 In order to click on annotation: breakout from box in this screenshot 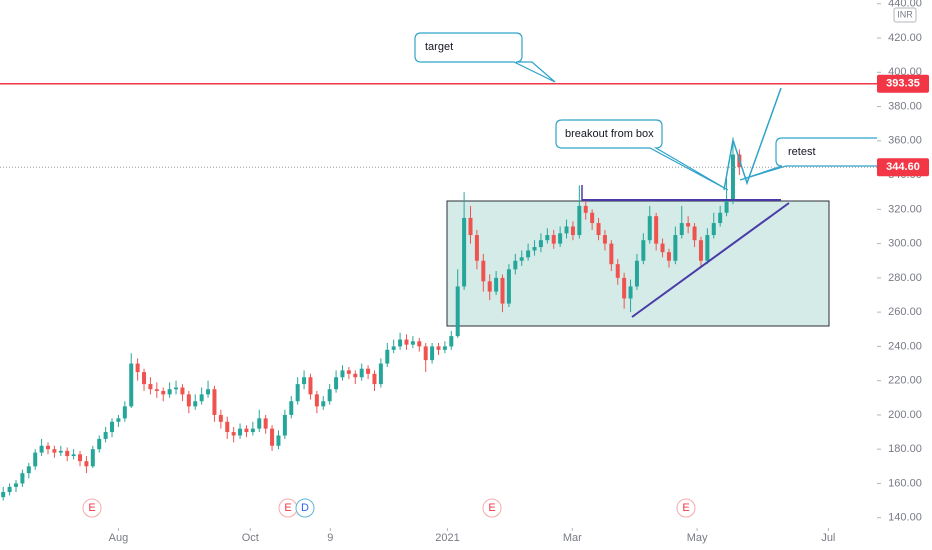, I will do `click(609, 134)`.